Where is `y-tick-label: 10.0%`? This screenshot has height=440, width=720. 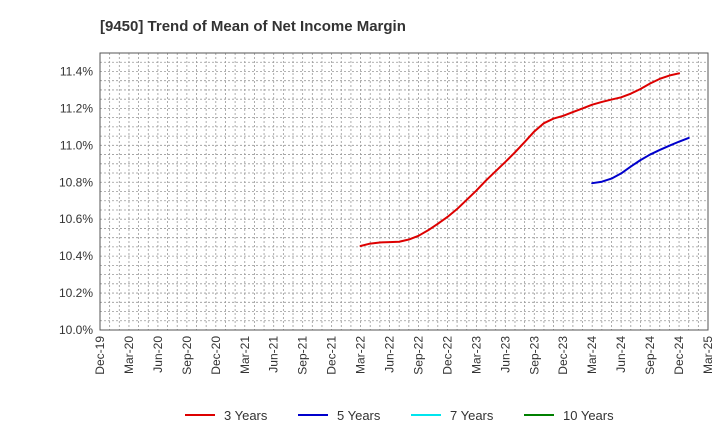
y-tick-label: 10.0% is located at coordinates (76, 330).